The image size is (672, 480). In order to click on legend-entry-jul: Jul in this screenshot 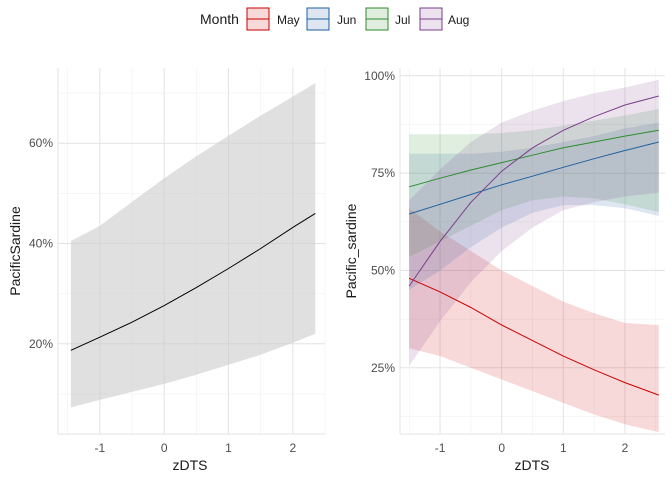, I will do `click(387, 19)`.